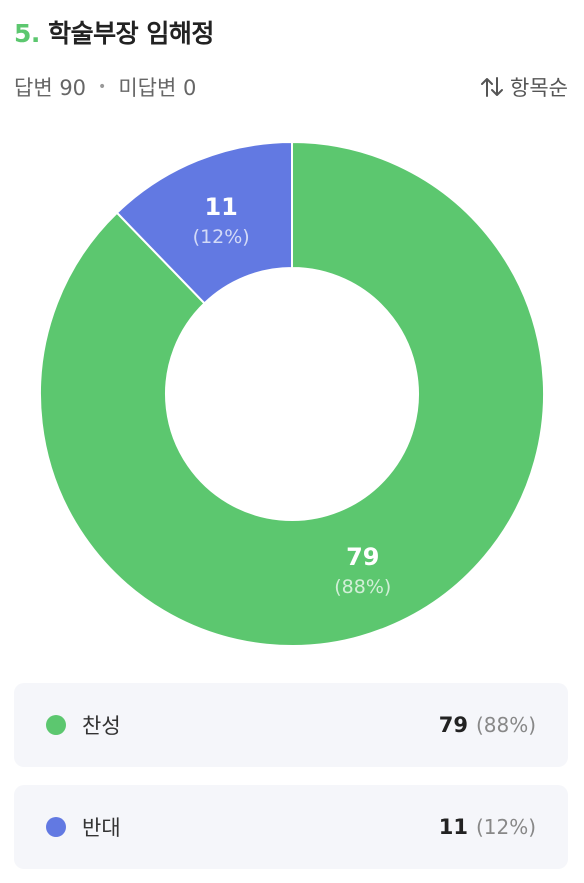 Image resolution: width=584 pixels, height=883 pixels. What do you see at coordinates (362, 587) in the screenshot?
I see `slice-percent-label: (88%)` at bounding box center [362, 587].